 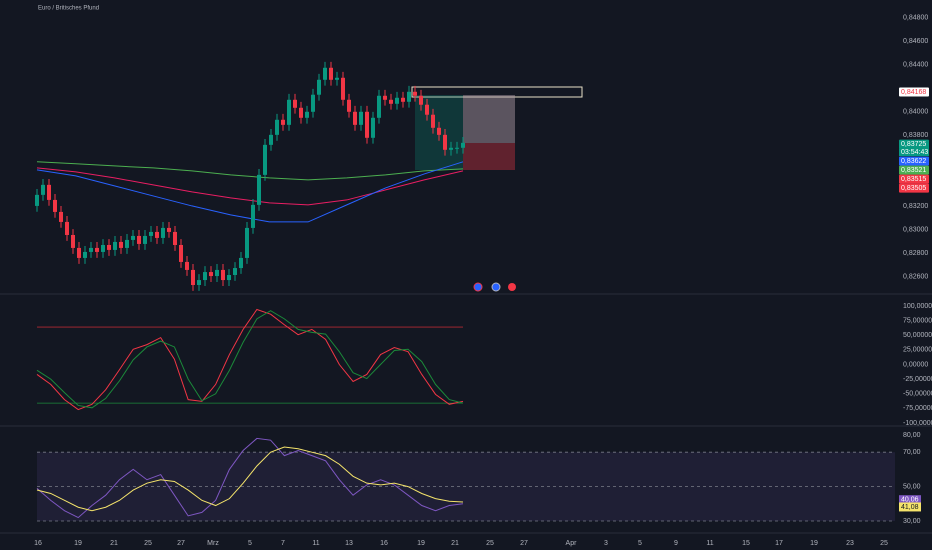 What do you see at coordinates (250, 543) in the screenshot?
I see `x-tick-label: 5` at bounding box center [250, 543].